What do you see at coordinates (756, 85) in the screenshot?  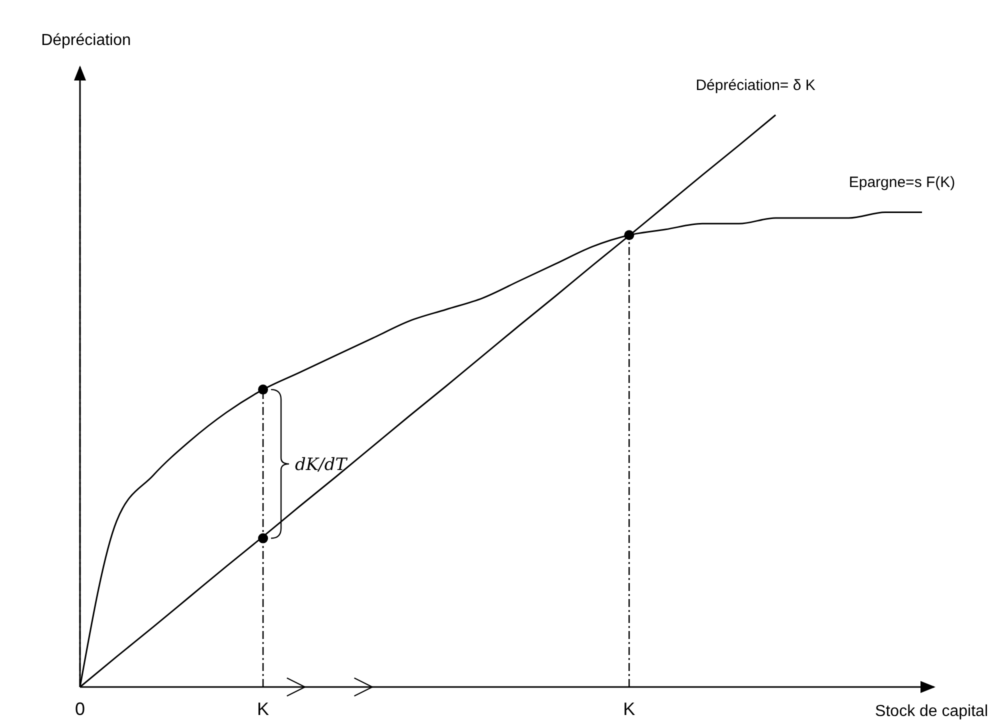 I see `text: Dépréciation= δ K` at bounding box center [756, 85].